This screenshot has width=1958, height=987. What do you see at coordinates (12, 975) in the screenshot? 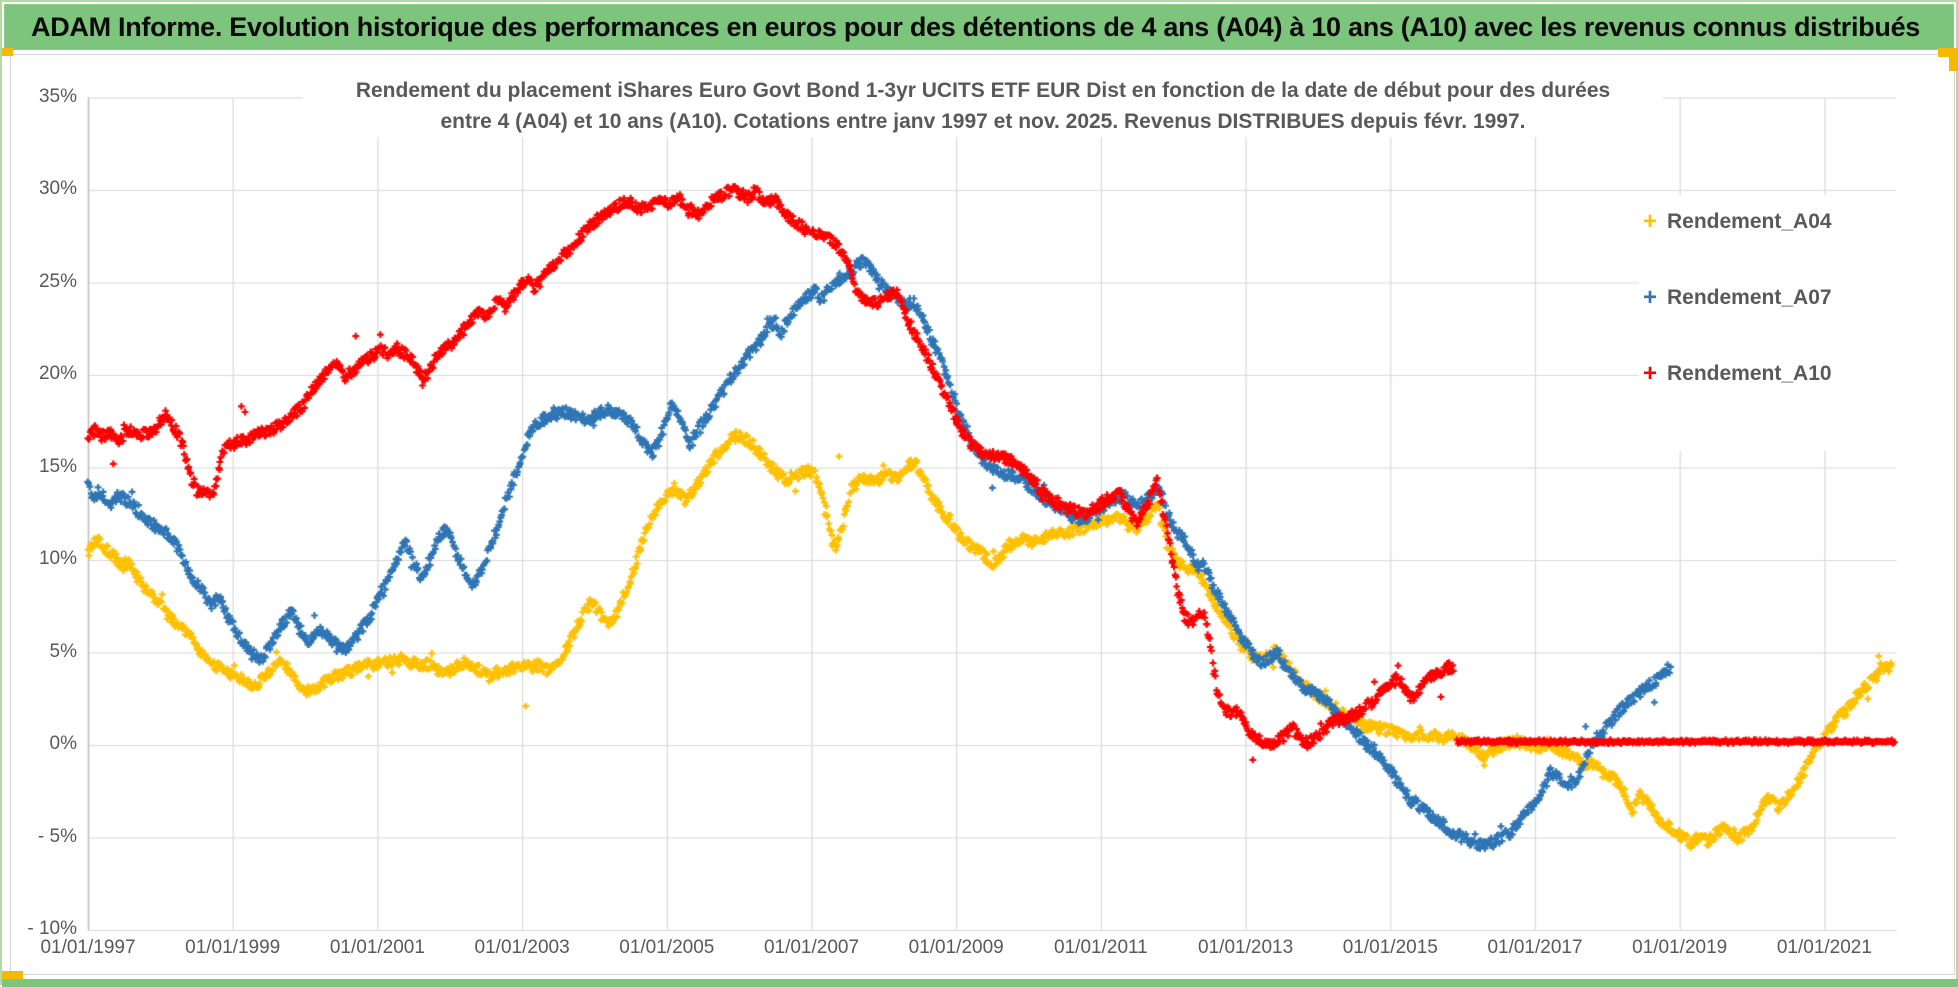
I see `gold-accent-bottom-left` at bounding box center [12, 975].